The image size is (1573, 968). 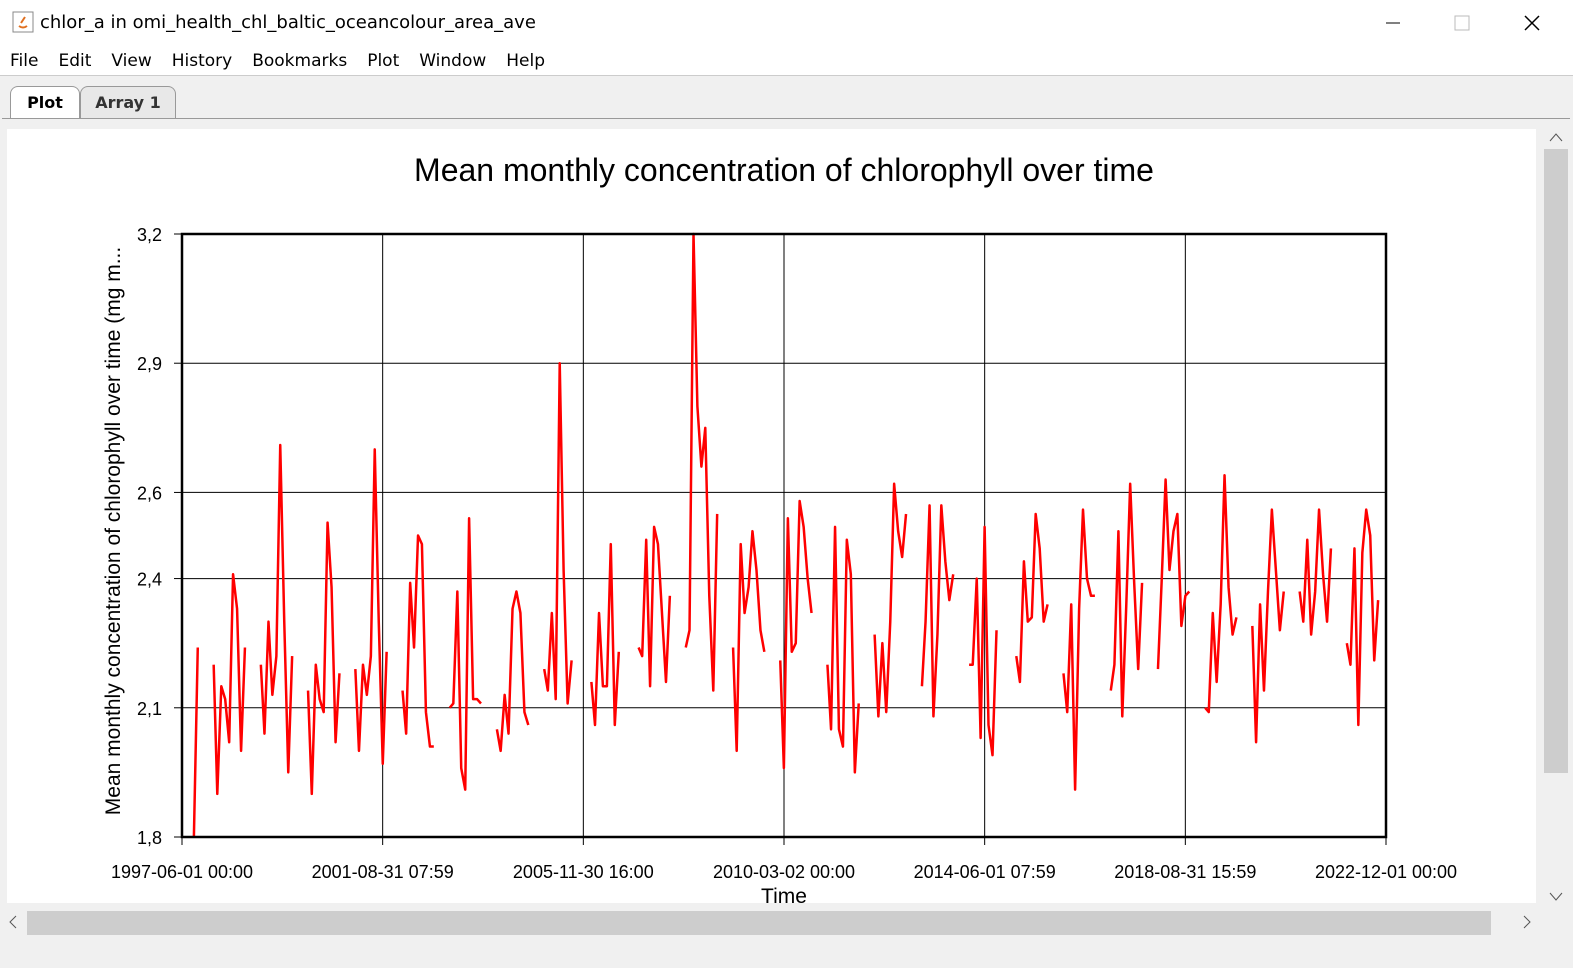 What do you see at coordinates (759, 923) in the screenshot?
I see `h-scroll-thumb` at bounding box center [759, 923].